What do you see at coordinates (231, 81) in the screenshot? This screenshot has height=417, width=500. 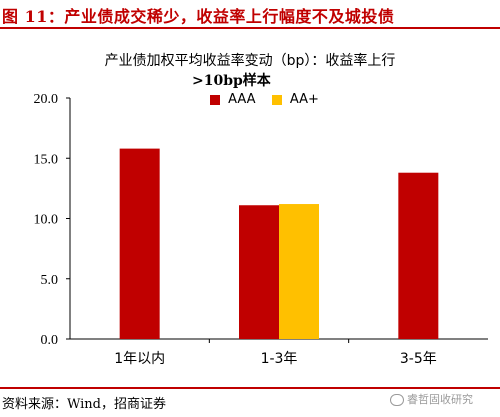 I see `chart-subtitle: >10bp样本` at bounding box center [231, 81].